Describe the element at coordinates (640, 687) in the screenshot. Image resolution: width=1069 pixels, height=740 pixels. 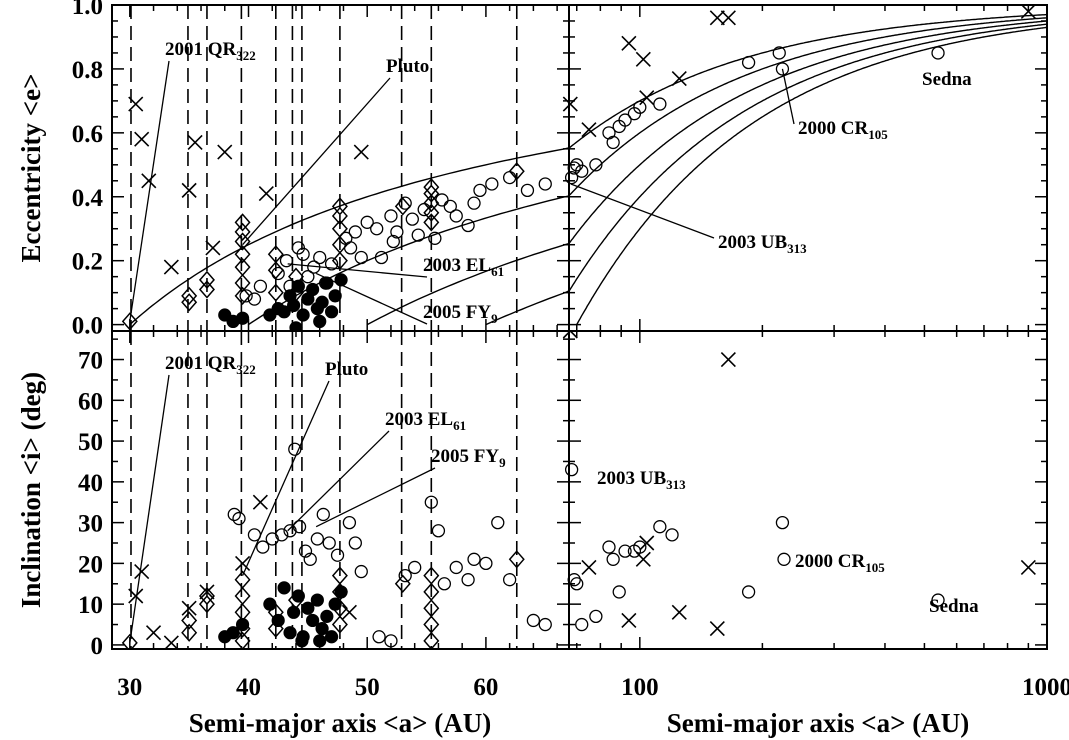
I see `x-tick-label: 100` at that location.